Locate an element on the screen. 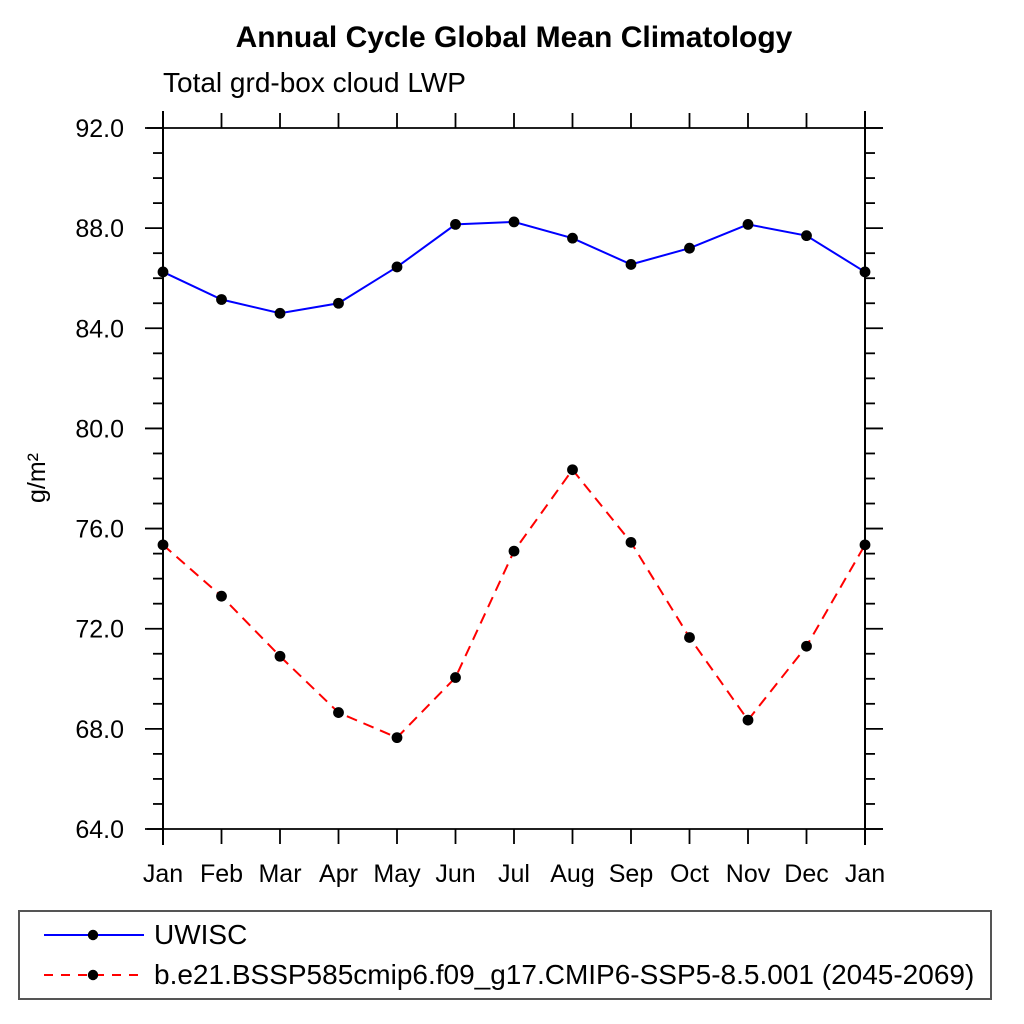  legend-label-uwisc: UWISC is located at coordinates (201, 934).